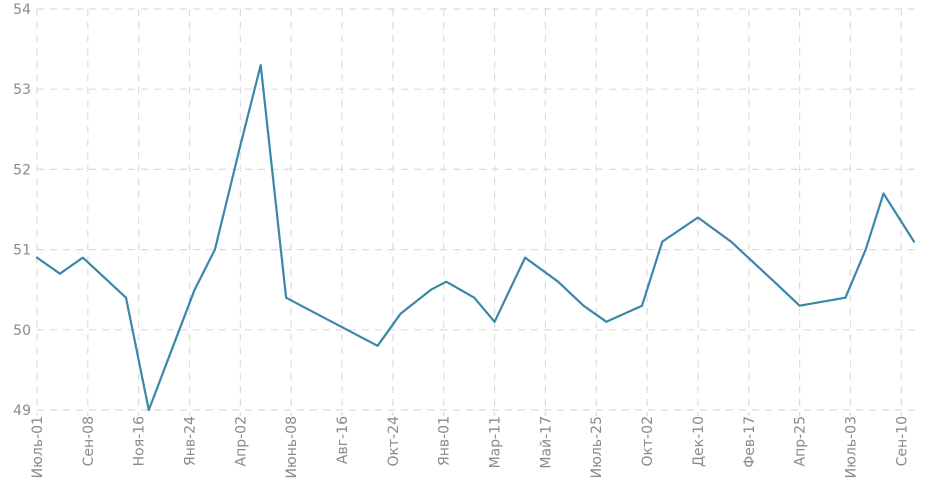  I want to click on x-tick-label: Май-17, so click(546, 442).